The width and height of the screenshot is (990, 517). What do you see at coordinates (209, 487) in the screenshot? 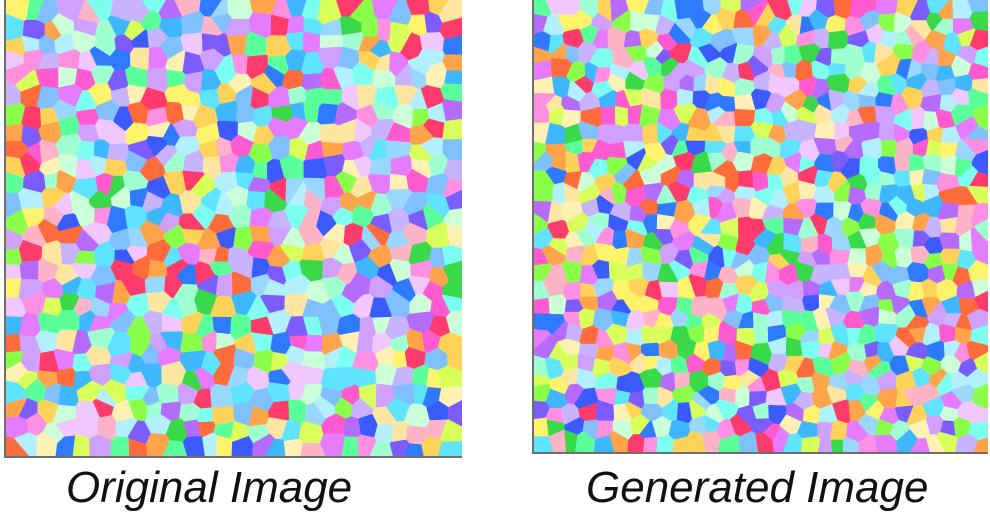
I see `original-image-caption: Original Image` at bounding box center [209, 487].